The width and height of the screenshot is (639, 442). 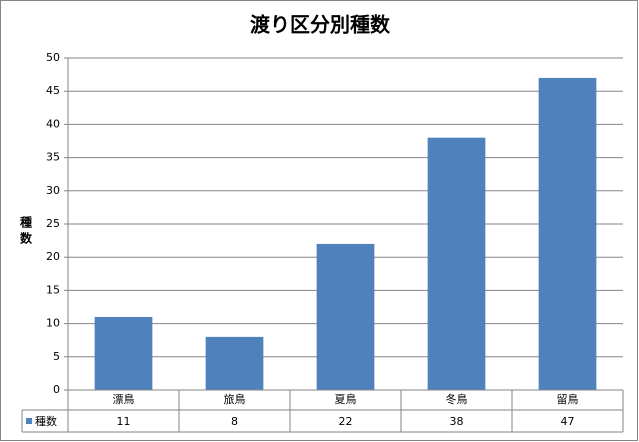 What do you see at coordinates (346, 421) in the screenshot?
I see `table-value: 22` at bounding box center [346, 421].